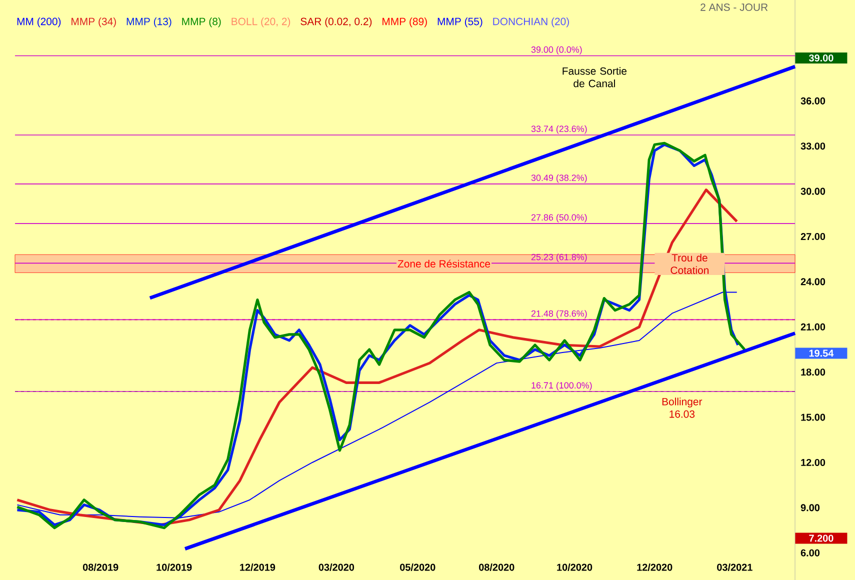 This screenshot has height=580, width=855. I want to click on y-tick-label: 27.00, so click(813, 236).